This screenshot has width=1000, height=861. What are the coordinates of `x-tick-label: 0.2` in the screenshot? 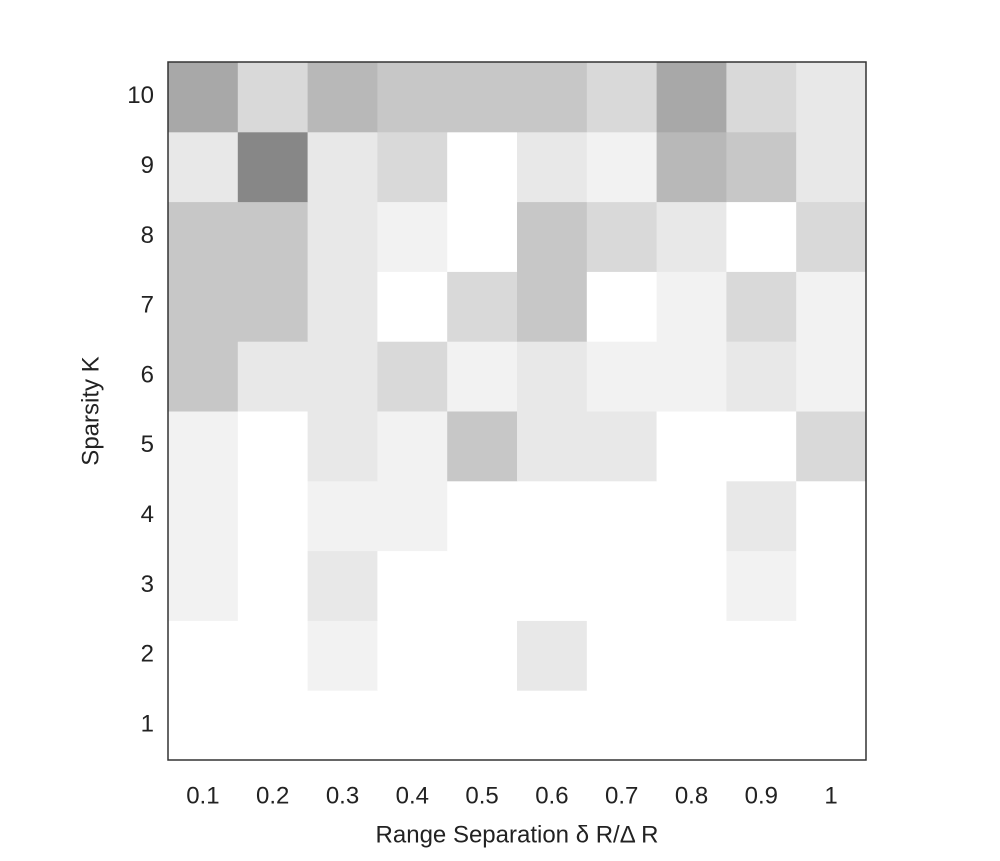 It's located at (272, 795).